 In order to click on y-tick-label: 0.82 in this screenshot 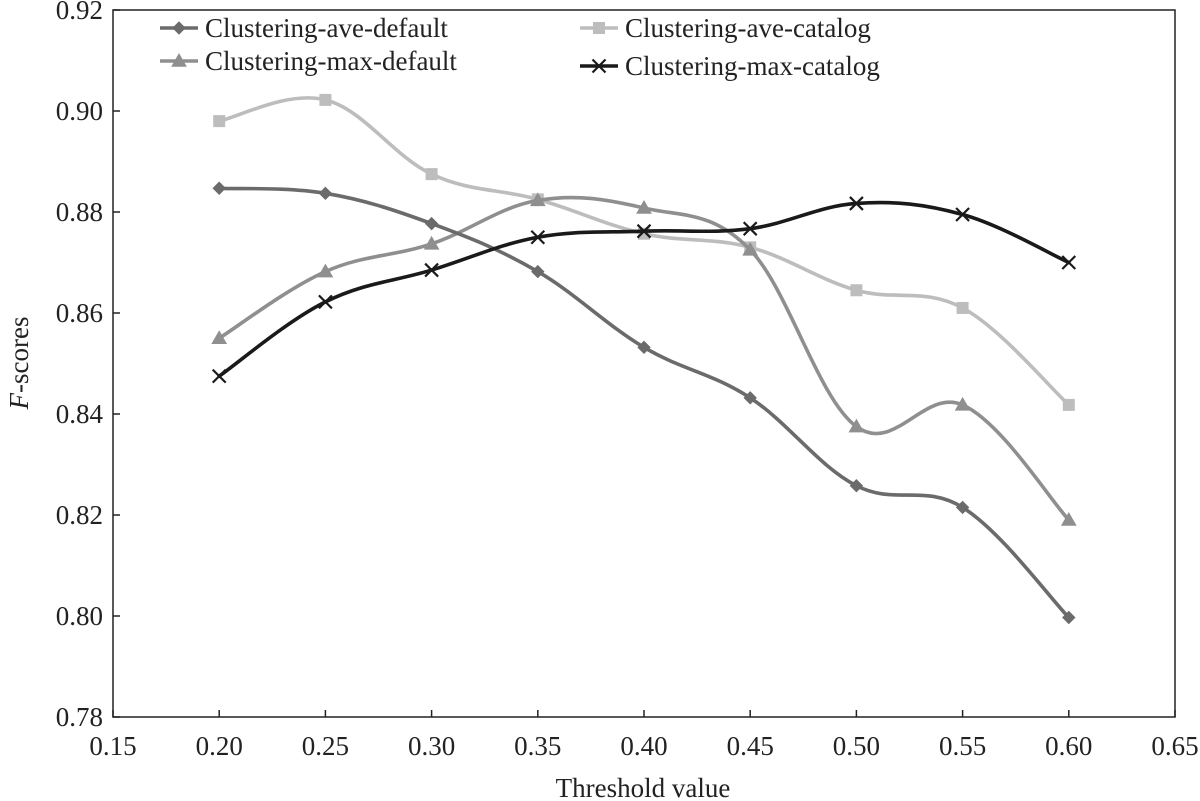, I will do `click(79, 515)`.